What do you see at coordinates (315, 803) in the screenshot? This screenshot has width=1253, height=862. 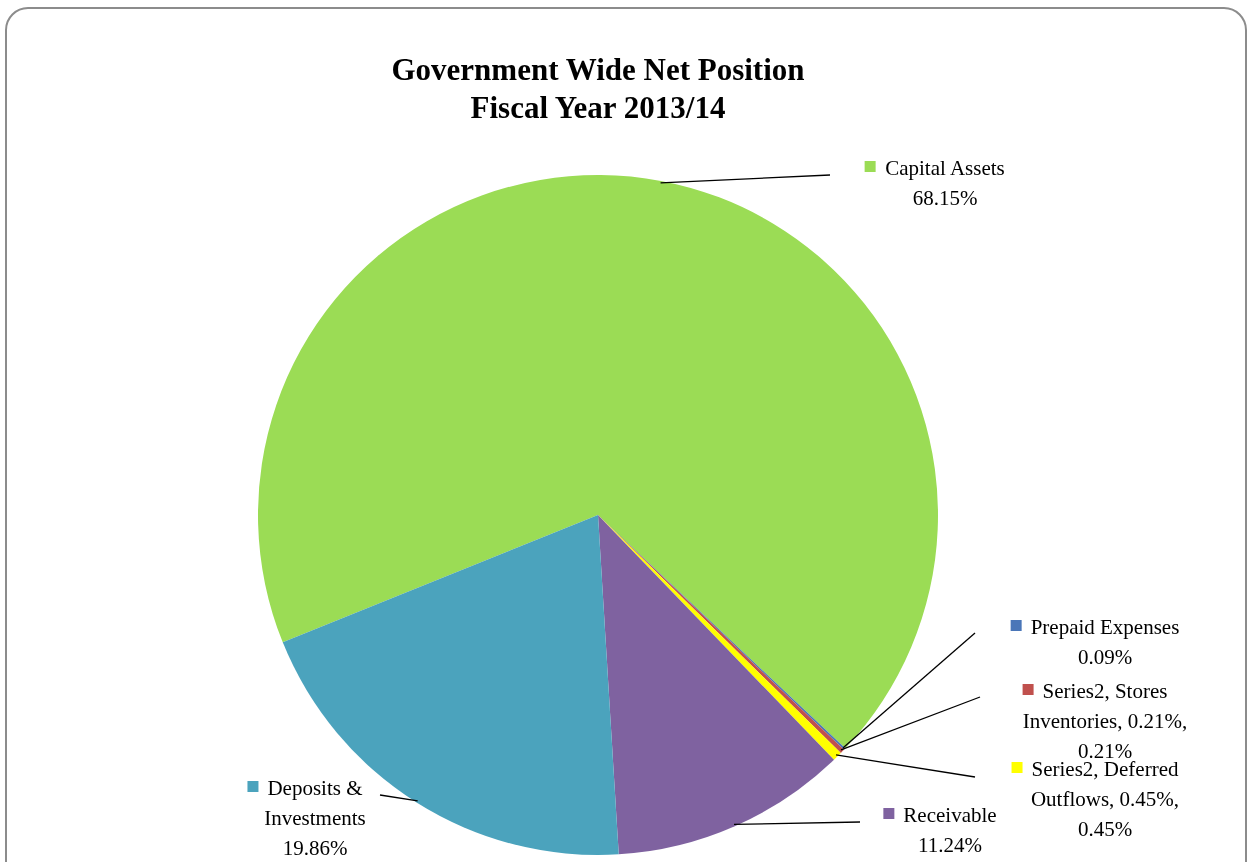 I see `legend-label: Deposits & Investments` at bounding box center [315, 803].